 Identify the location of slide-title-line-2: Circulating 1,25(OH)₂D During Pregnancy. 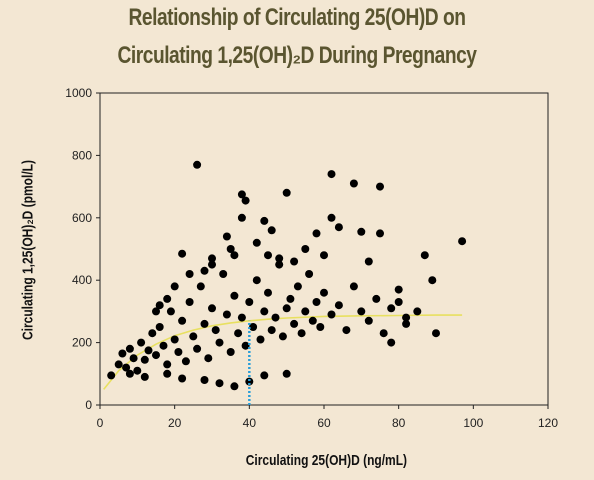
(297, 55).